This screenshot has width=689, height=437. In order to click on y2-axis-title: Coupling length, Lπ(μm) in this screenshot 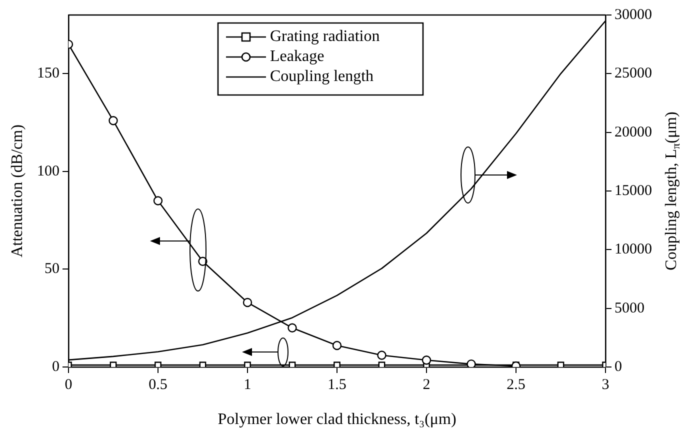, I will do `click(673, 191)`.